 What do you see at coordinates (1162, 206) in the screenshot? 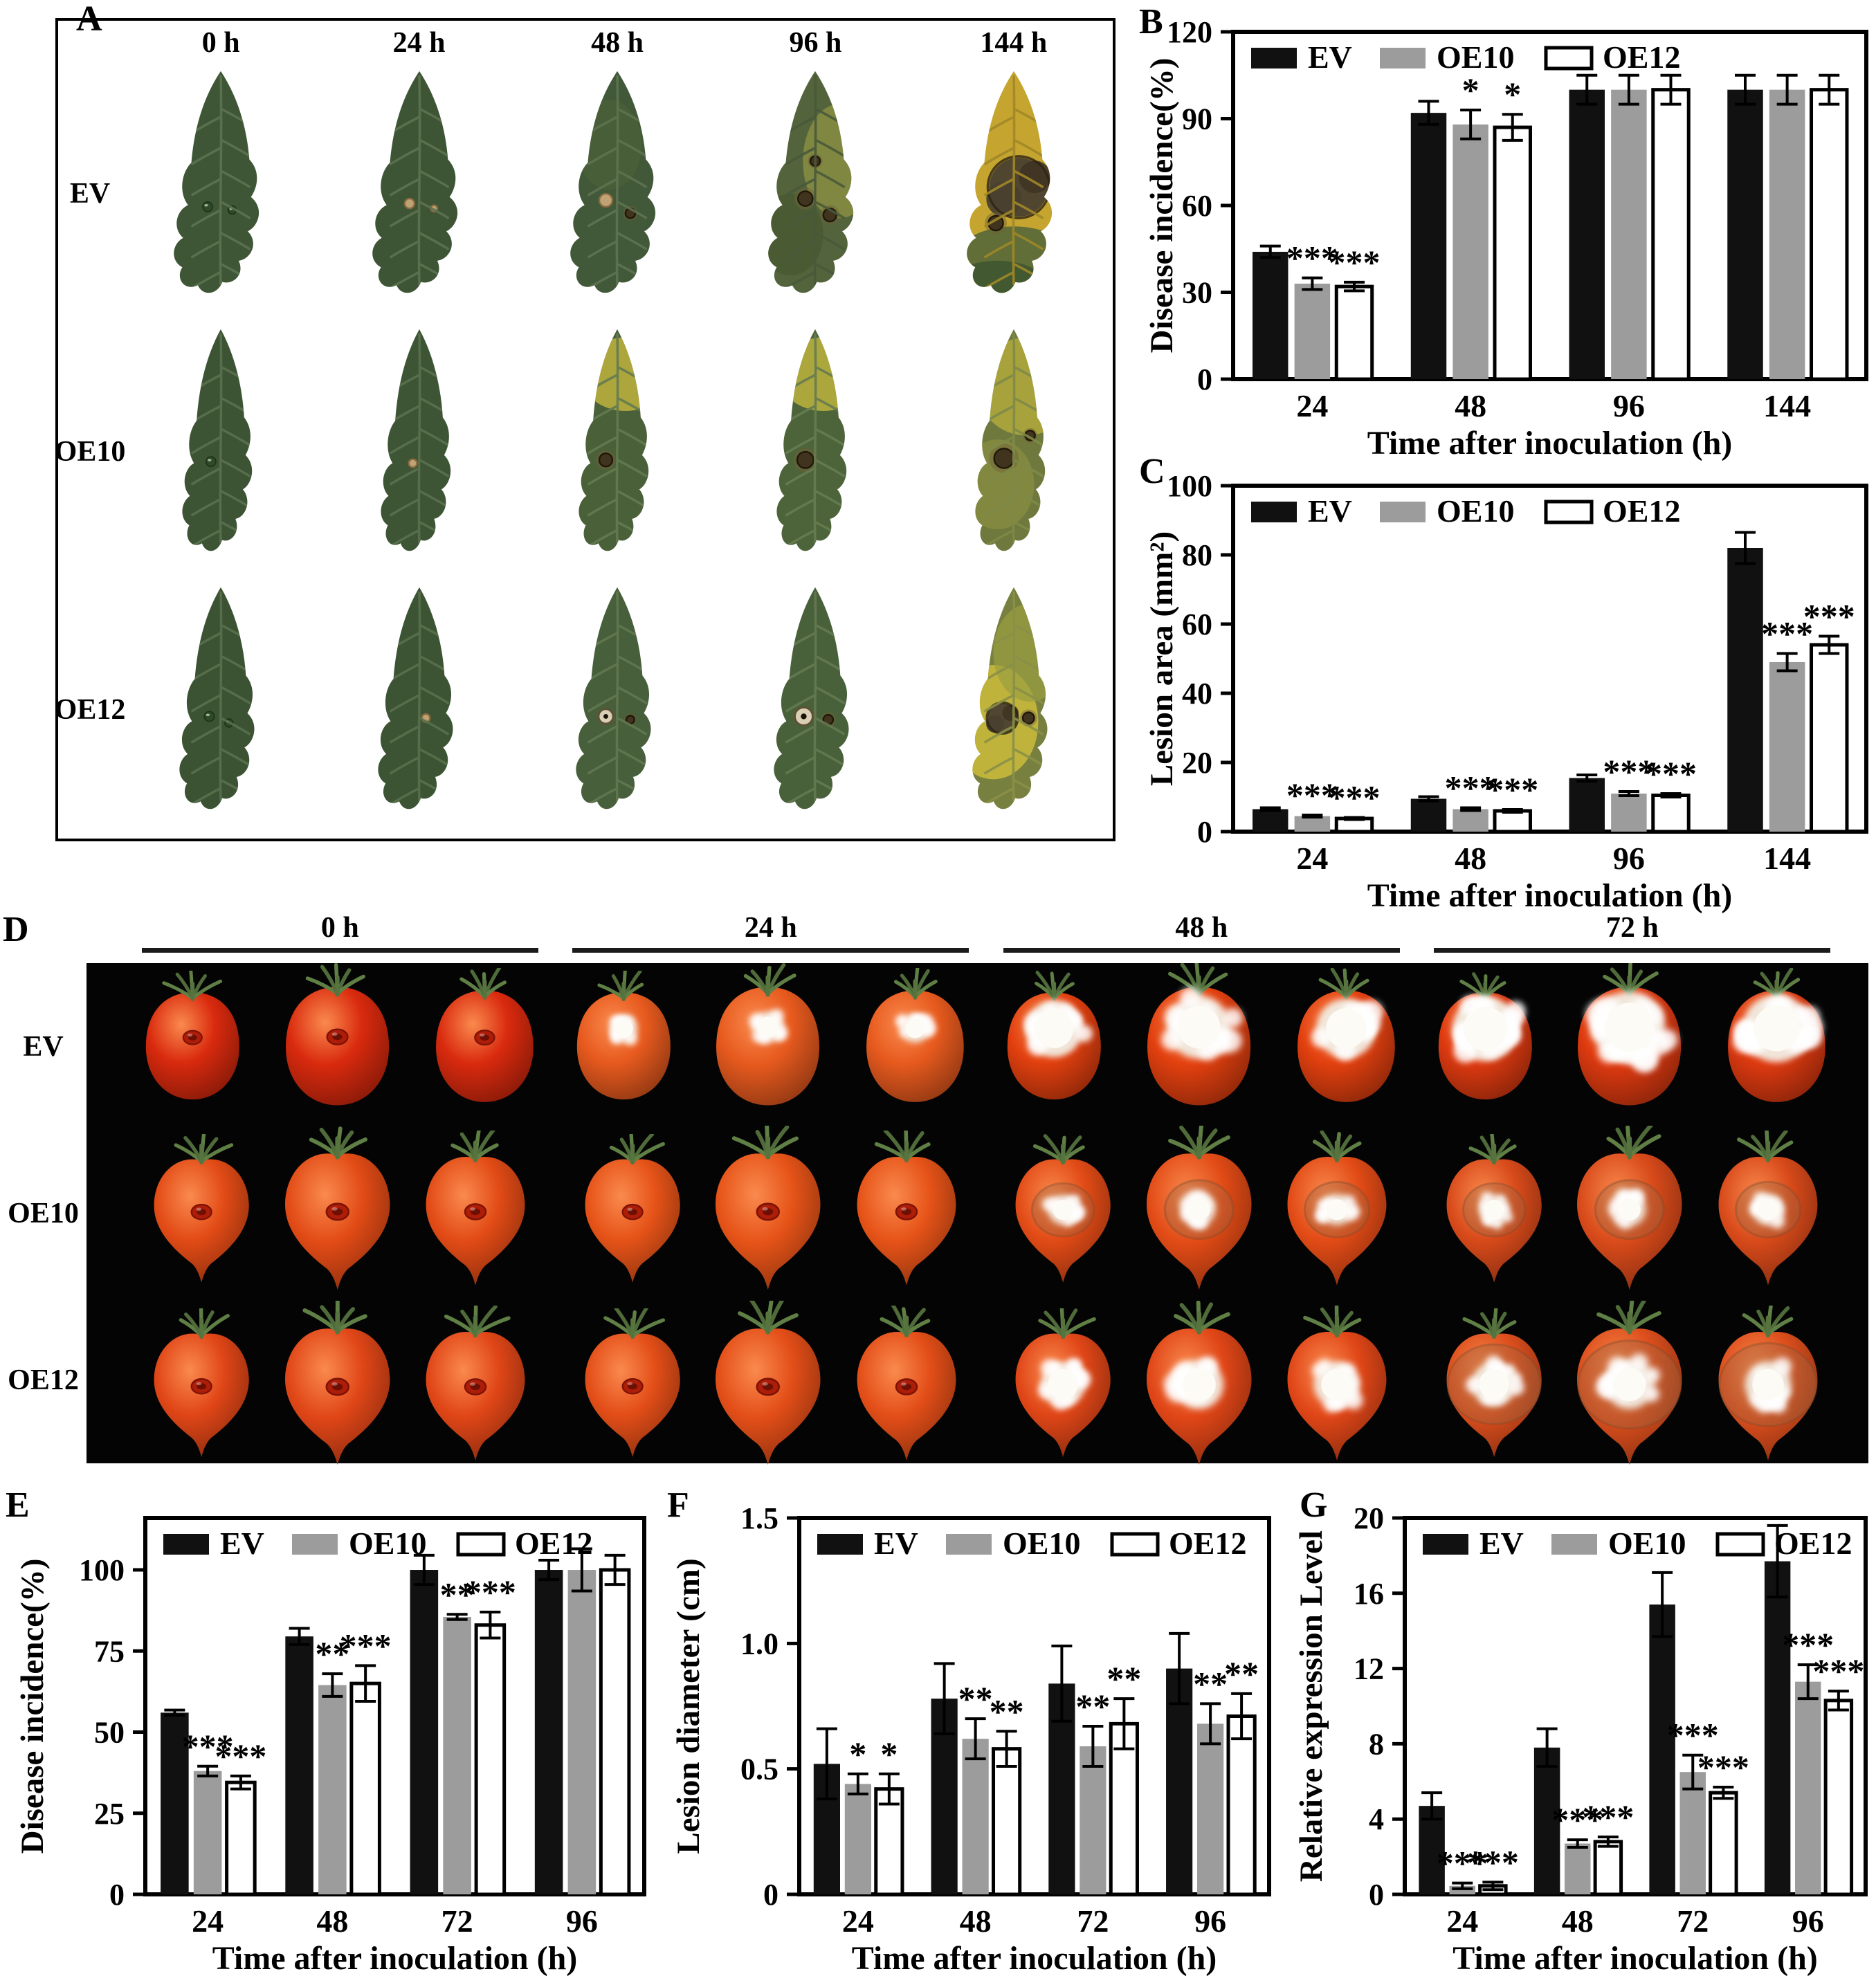
I see `y-axis-title: Disease incidence(%)` at bounding box center [1162, 206].